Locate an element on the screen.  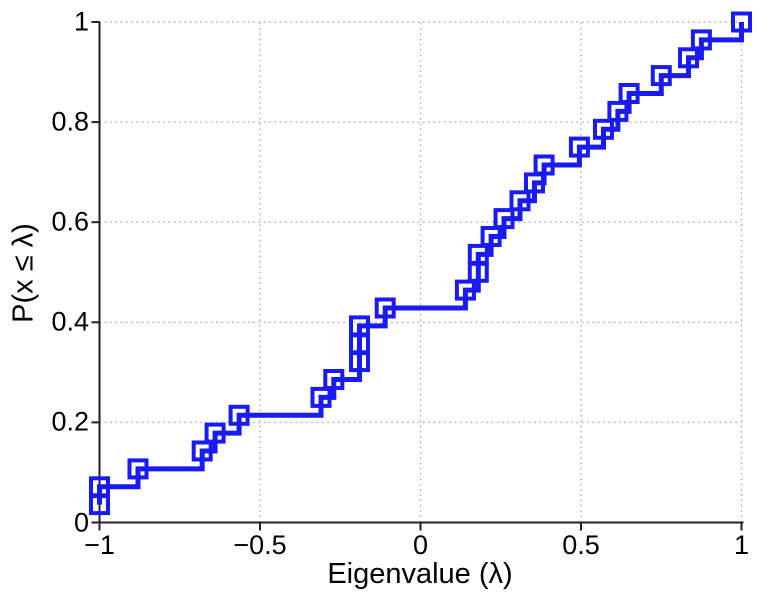
y-tick-label: 0.6 is located at coordinates (70, 221).